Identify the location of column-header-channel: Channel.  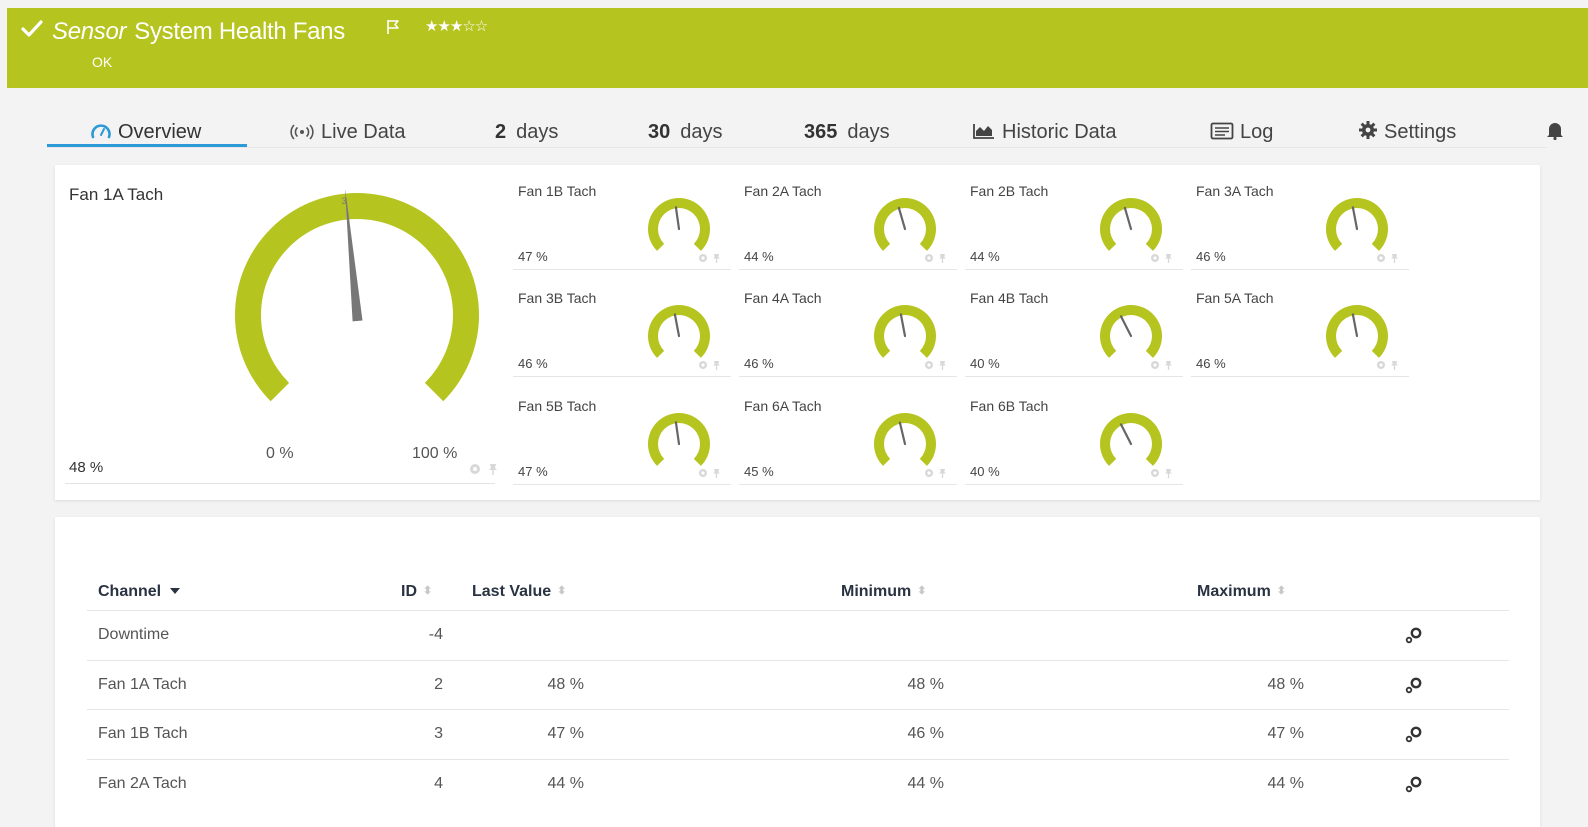
(139, 592).